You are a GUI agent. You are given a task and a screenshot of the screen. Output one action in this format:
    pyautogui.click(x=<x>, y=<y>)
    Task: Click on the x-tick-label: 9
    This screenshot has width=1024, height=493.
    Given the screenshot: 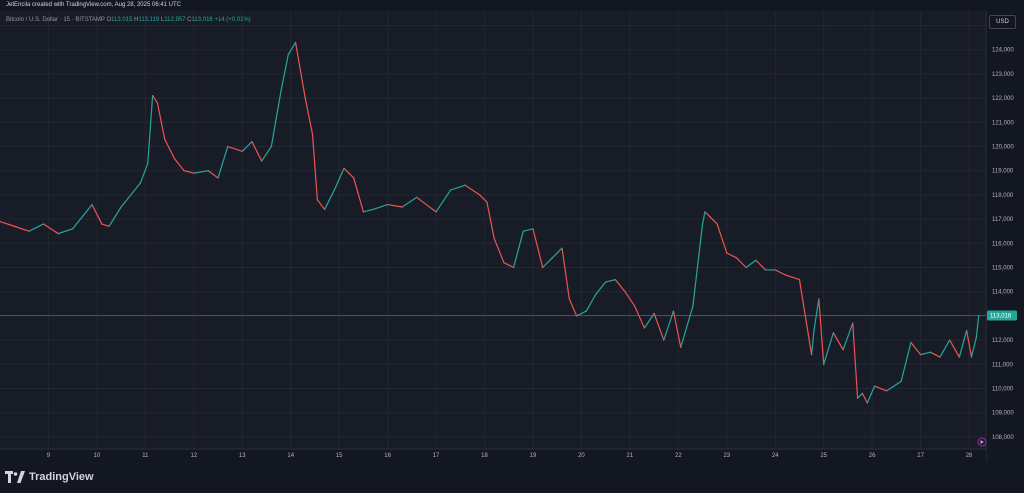 What is the action you would take?
    pyautogui.click(x=49, y=456)
    